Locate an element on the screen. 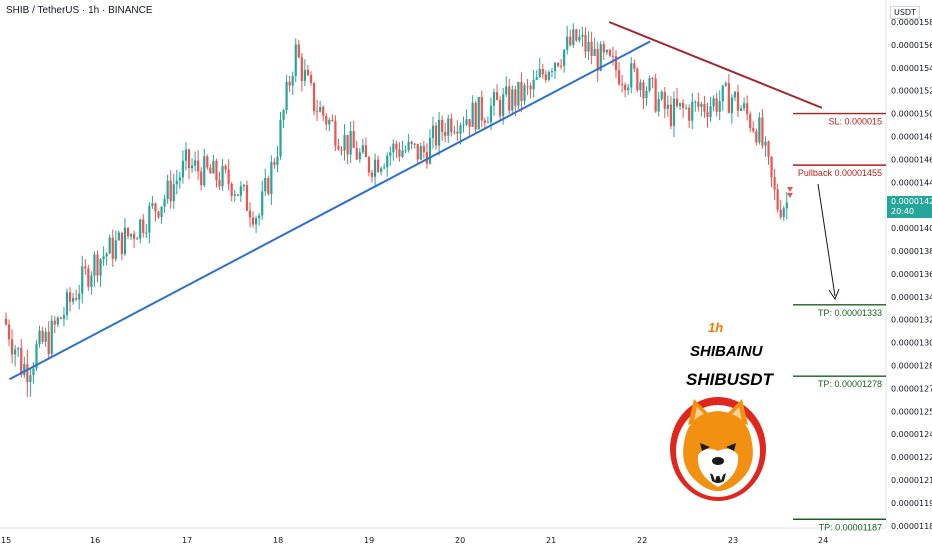 This screenshot has height=550, width=932. x-tick-label: 15 is located at coordinates (6, 540).